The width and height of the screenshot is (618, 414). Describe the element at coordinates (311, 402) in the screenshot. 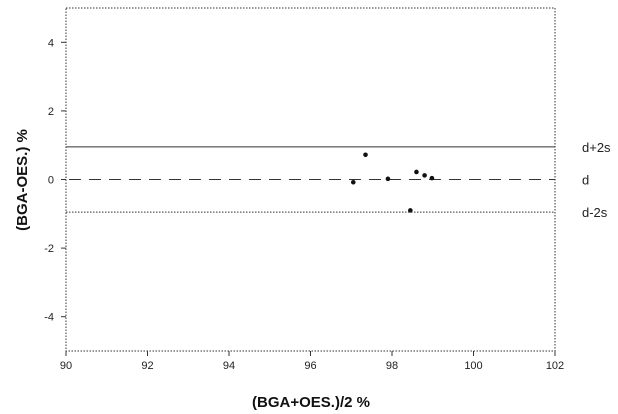

I see `x-axis-title: (BGA+OES.)/2 %` at that location.